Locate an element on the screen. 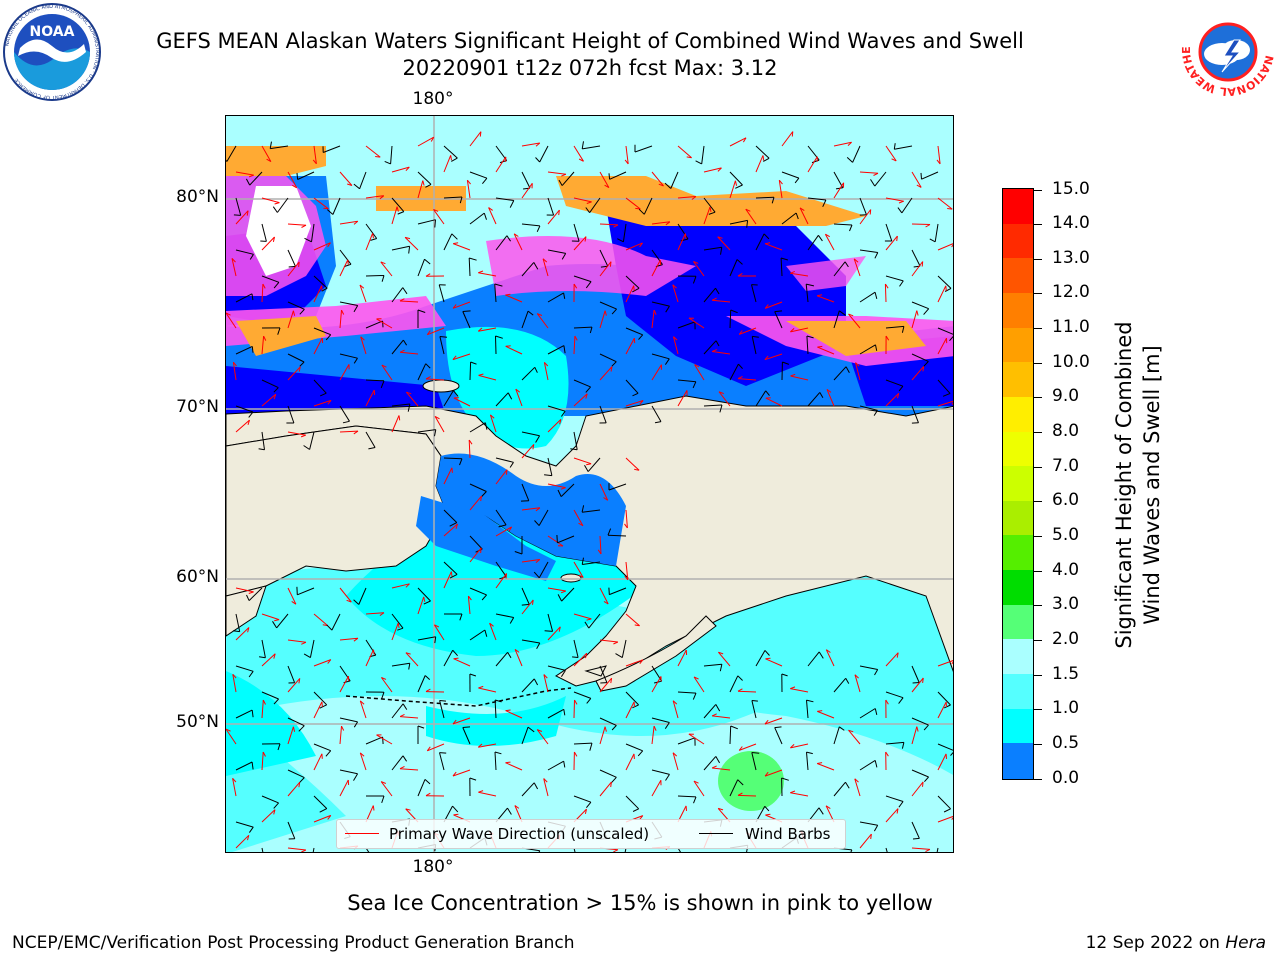 The width and height of the screenshot is (1280, 960). colorbar-segment is located at coordinates (1018, 345).